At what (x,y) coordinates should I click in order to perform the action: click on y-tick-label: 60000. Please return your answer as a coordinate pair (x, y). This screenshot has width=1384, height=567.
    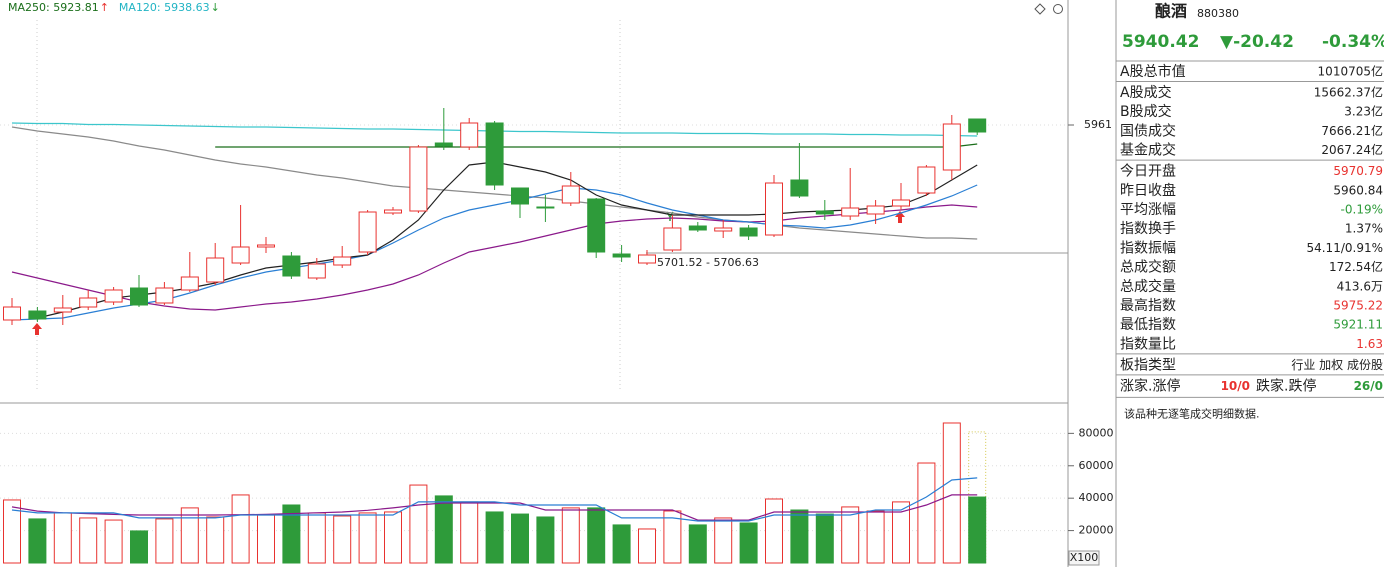
    Looking at the image, I should click on (1096, 465).